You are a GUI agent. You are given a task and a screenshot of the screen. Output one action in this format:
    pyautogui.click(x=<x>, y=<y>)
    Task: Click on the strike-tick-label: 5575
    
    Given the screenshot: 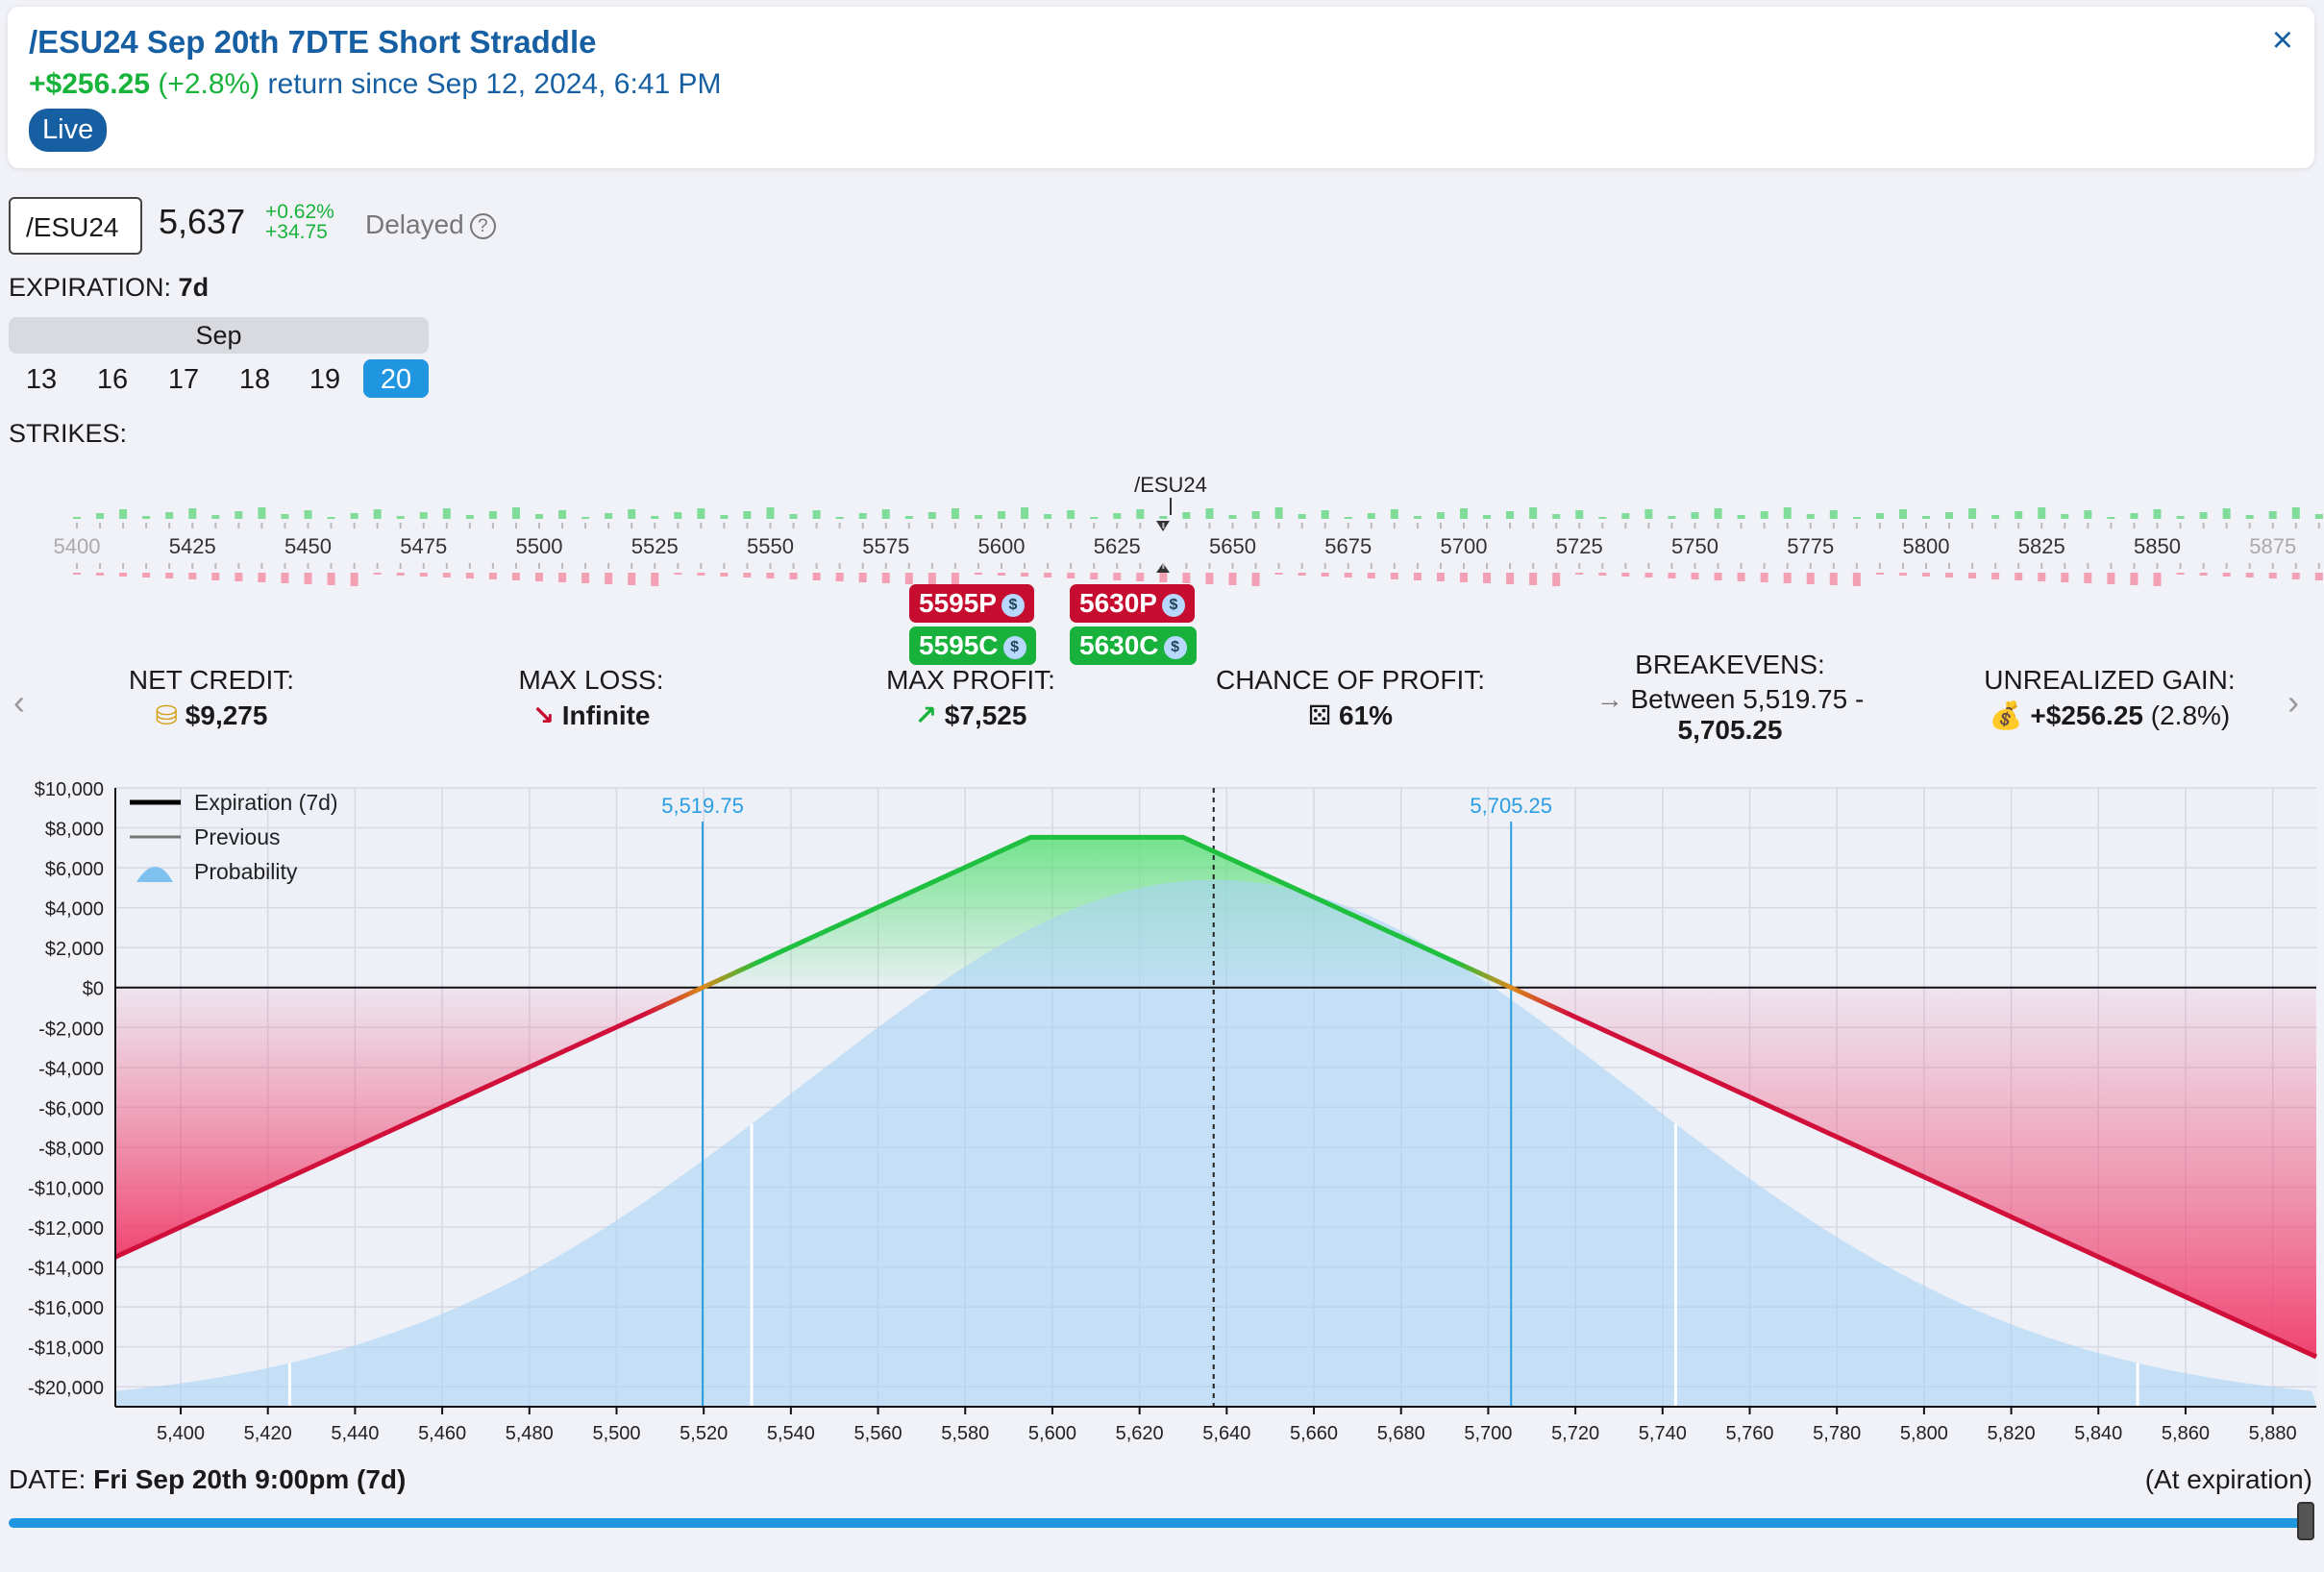 What is the action you would take?
    pyautogui.click(x=885, y=546)
    